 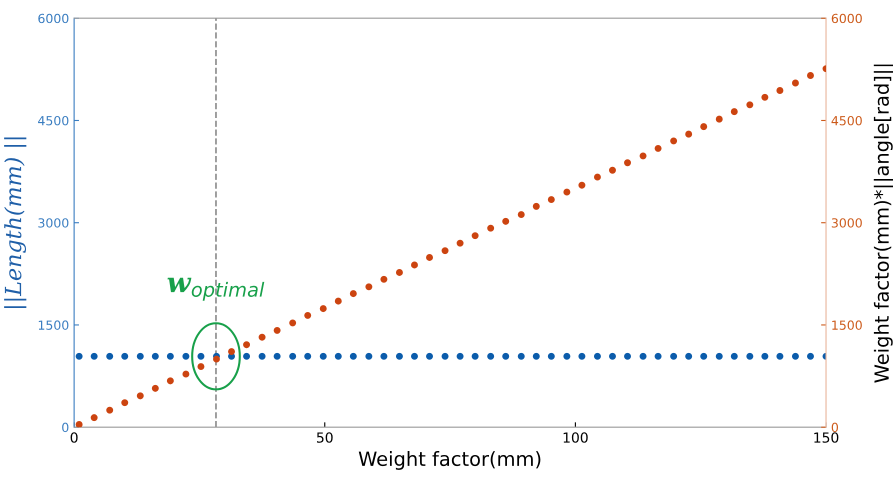 I want to click on x-axis-title: Weight factor(mm), so click(x=449, y=460).